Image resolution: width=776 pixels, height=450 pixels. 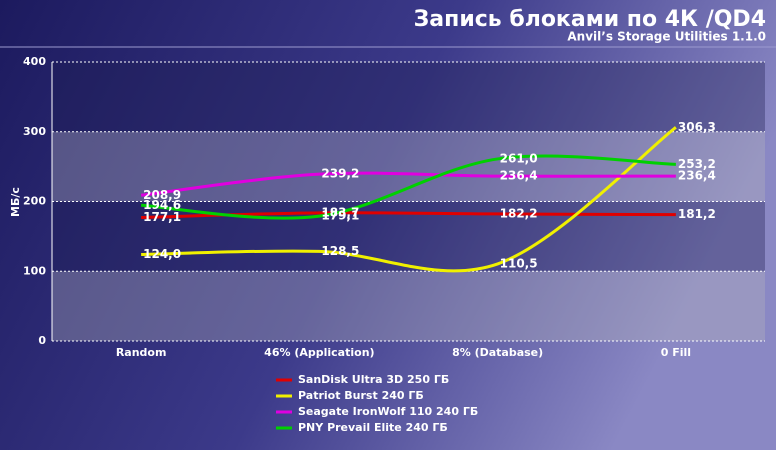 I want to click on x-tick-label: 46% (Application), so click(x=319, y=352).